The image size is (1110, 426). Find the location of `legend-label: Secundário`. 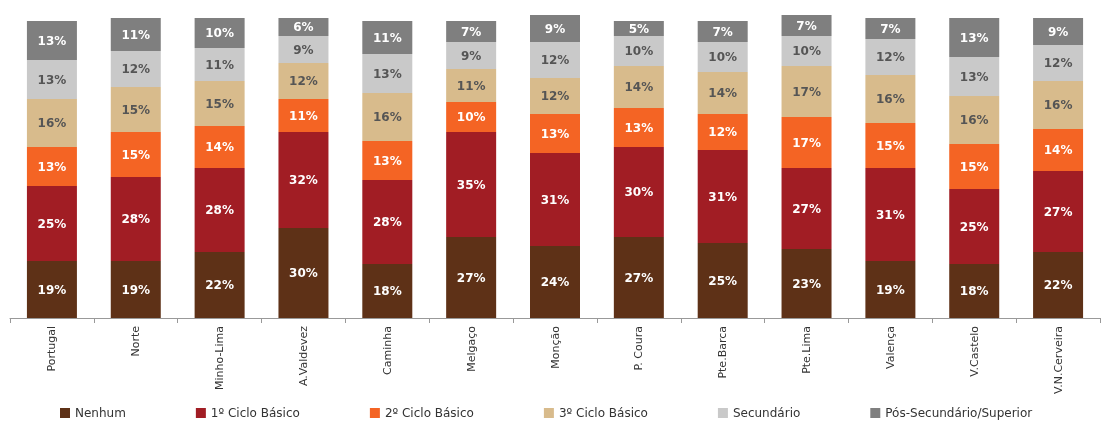

legend-label: Secundário is located at coordinates (766, 413).